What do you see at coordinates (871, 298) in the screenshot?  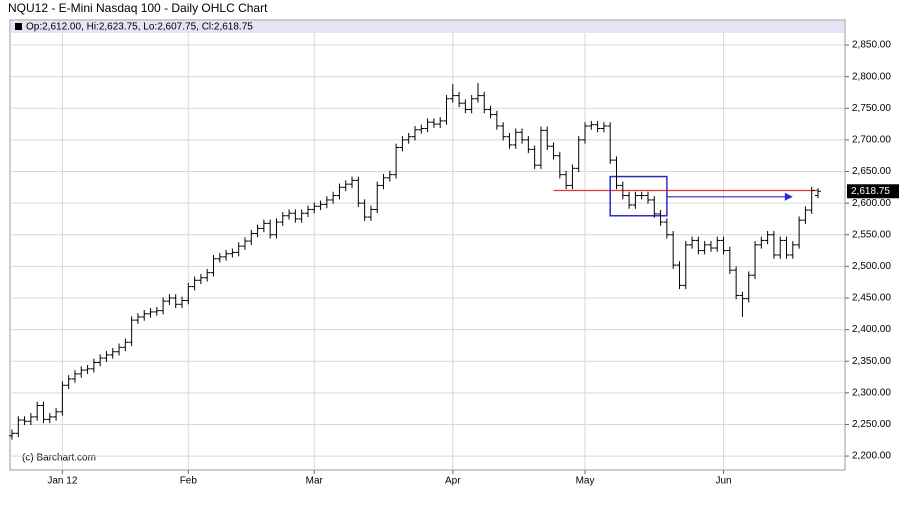 I see `y-tick-label: 2,450.00` at bounding box center [871, 298].